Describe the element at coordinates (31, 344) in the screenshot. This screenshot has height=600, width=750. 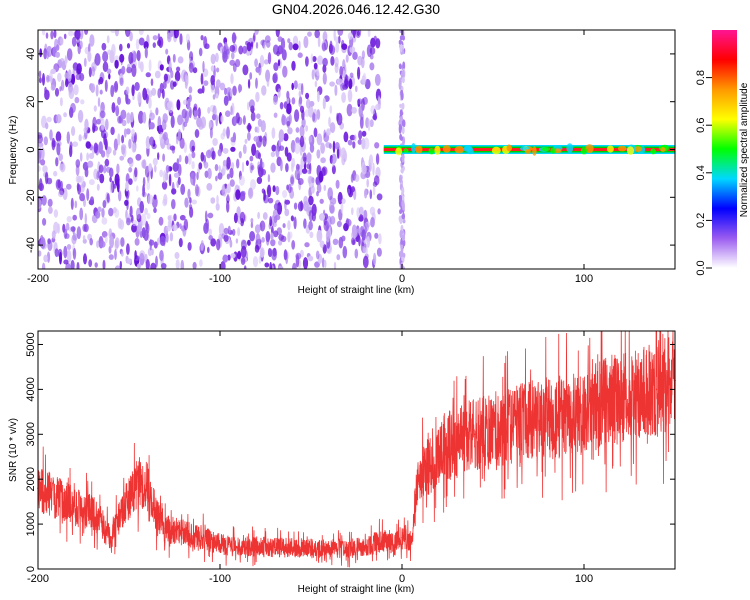
I see `y-tick-label: 5000` at that location.